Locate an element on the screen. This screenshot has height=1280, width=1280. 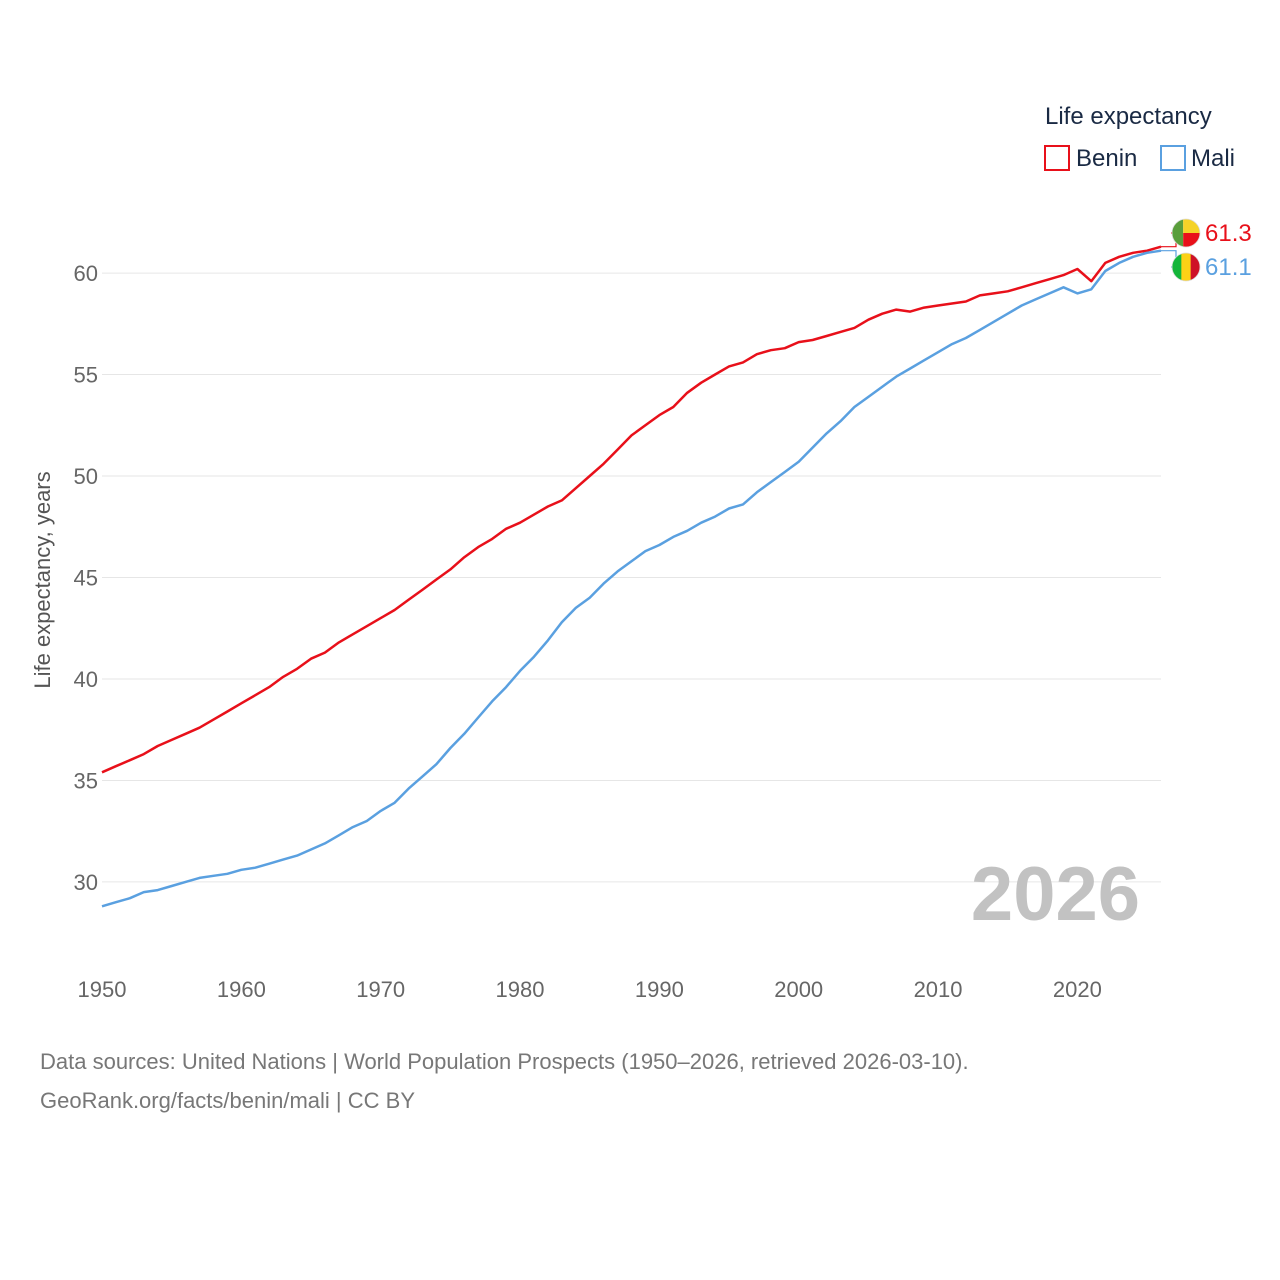
y-axis-ticks: 30 35 40 45 50 55 60 is located at coordinates (86, 578).